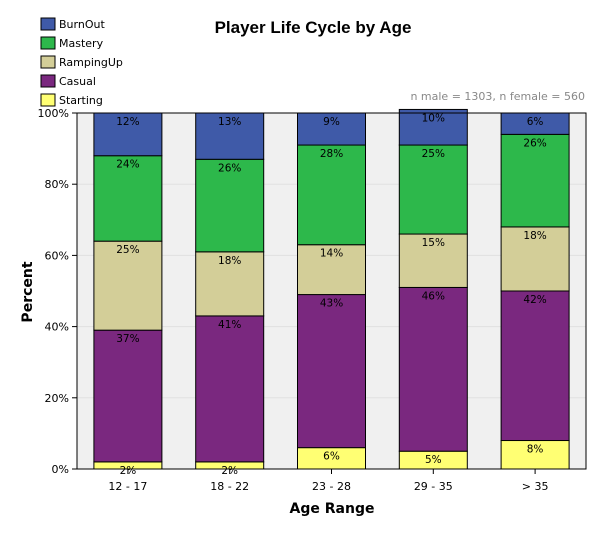 The height and width of the screenshot is (538, 600). What do you see at coordinates (229, 325) in the screenshot?
I see `bar-value-label: 41%` at bounding box center [229, 325].